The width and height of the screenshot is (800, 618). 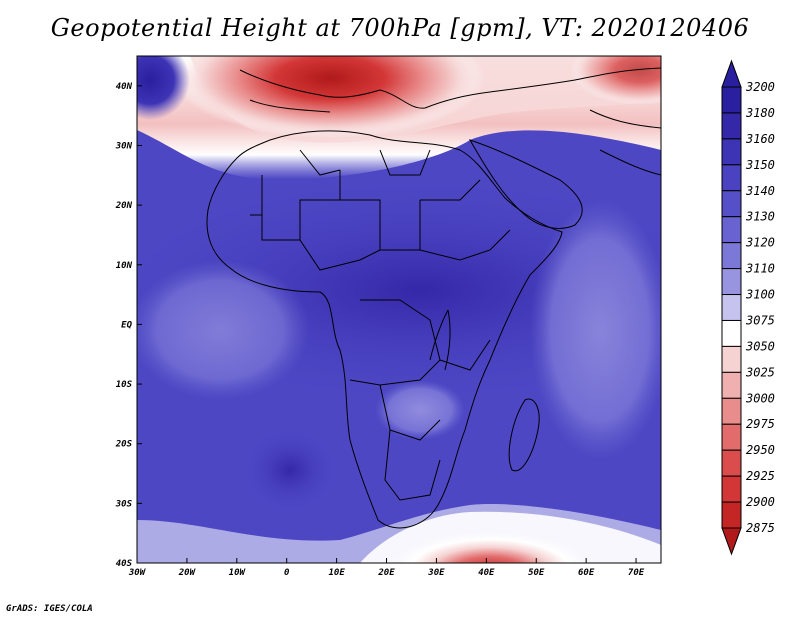 What do you see at coordinates (636, 573) in the screenshot?
I see `lon-label: 70E` at bounding box center [636, 573].